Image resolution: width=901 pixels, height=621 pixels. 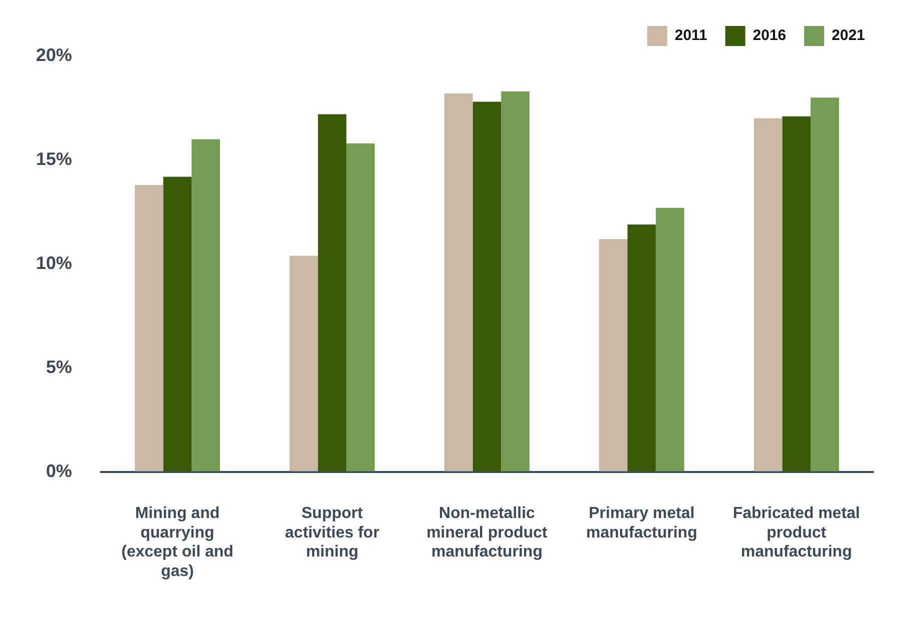 I want to click on x-tick-label: Primary metal manufacturing, so click(x=642, y=523).